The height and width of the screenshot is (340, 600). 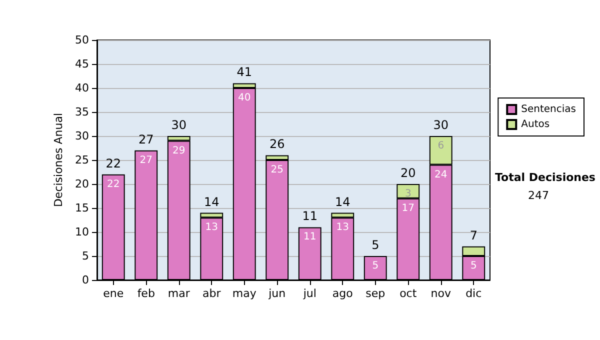 What do you see at coordinates (545, 177) in the screenshot?
I see `text: Total Decisiones` at bounding box center [545, 177].